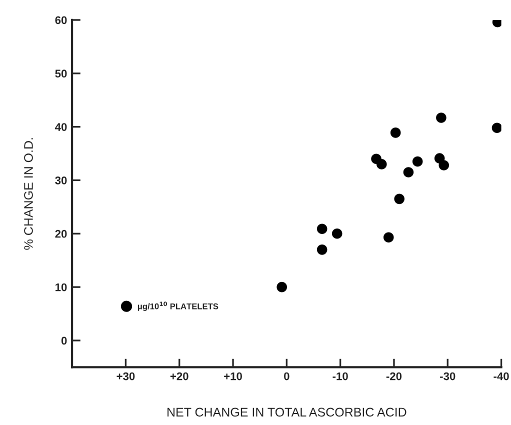 Image resolution: width=511 pixels, height=425 pixels. I want to click on y-tick-label: 20, so click(61, 234).